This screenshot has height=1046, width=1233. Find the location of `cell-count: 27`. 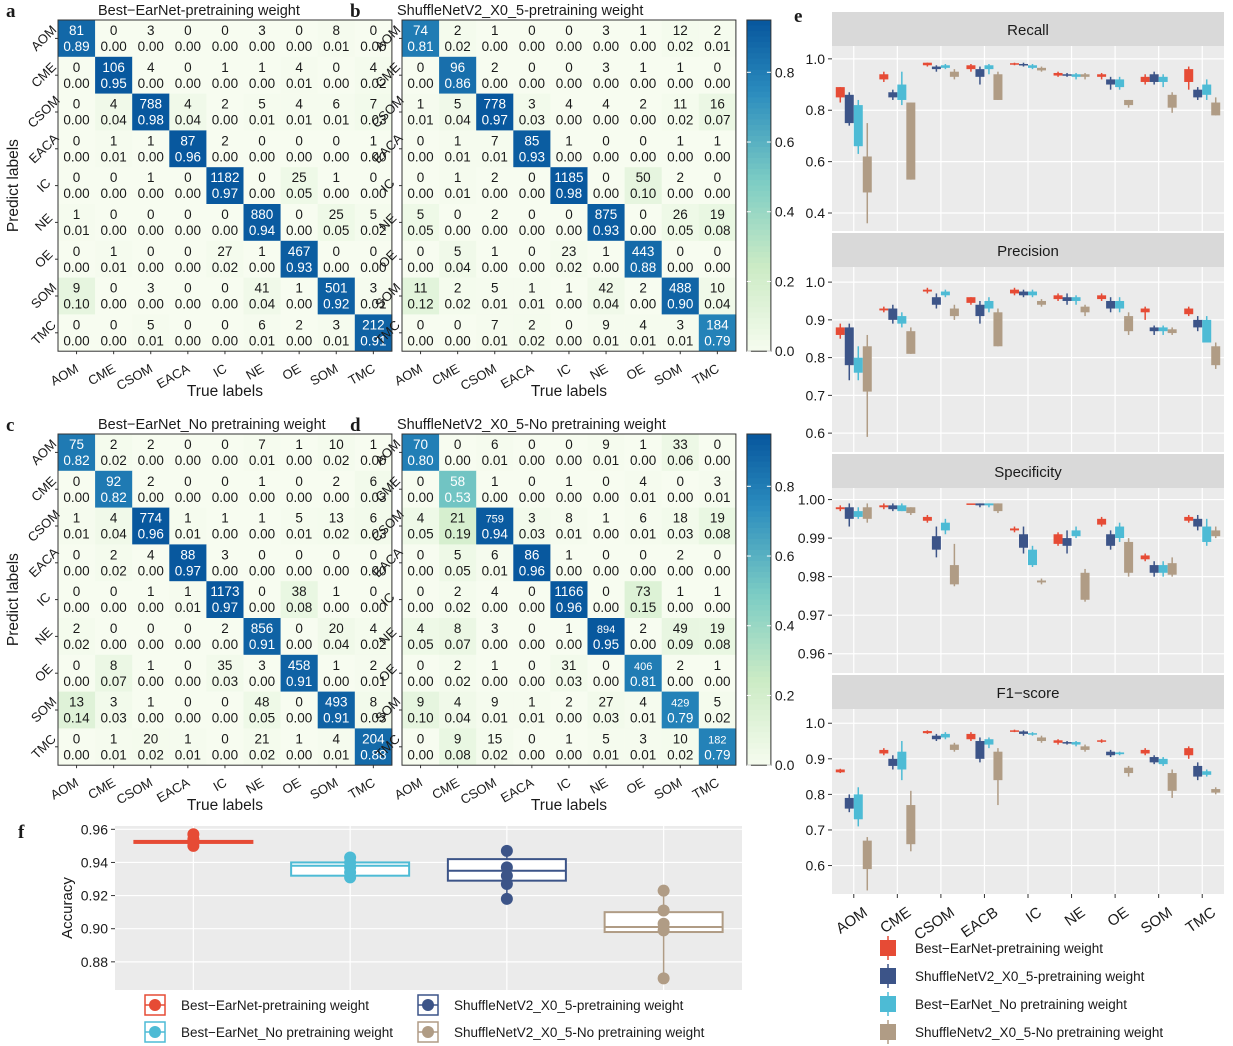

cell-count: 27 is located at coordinates (224, 251).